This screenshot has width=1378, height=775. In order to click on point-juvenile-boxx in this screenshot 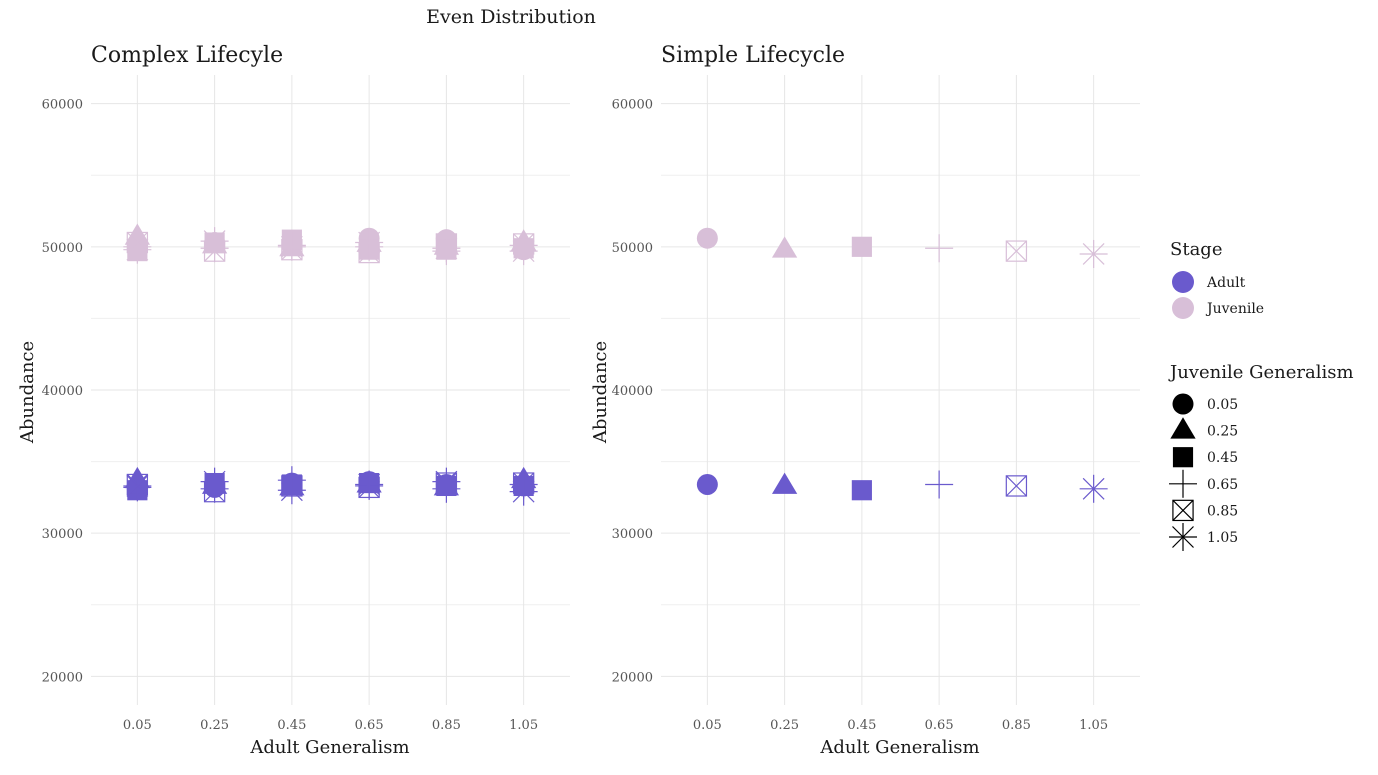, I will do `click(1016, 251)`.